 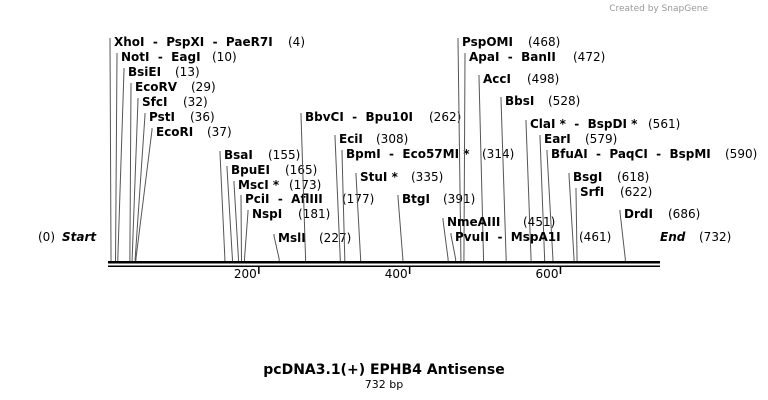 What do you see at coordinates (584, 124) in the screenshot?
I see `site-name: ClaI * - BspDI *` at bounding box center [584, 124].